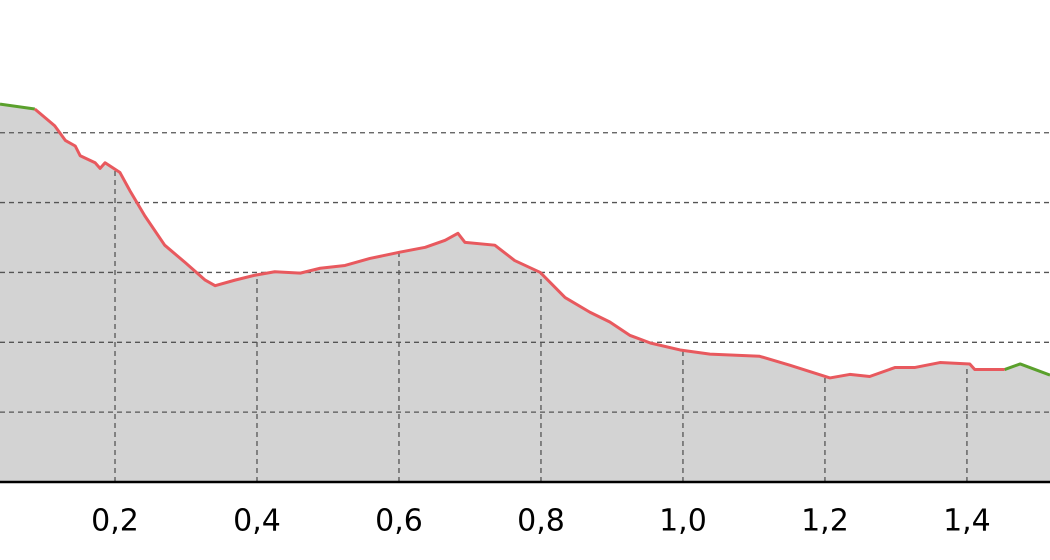  Describe the element at coordinates (399, 521) in the screenshot. I see `x-tick-label: 0,6` at that location.